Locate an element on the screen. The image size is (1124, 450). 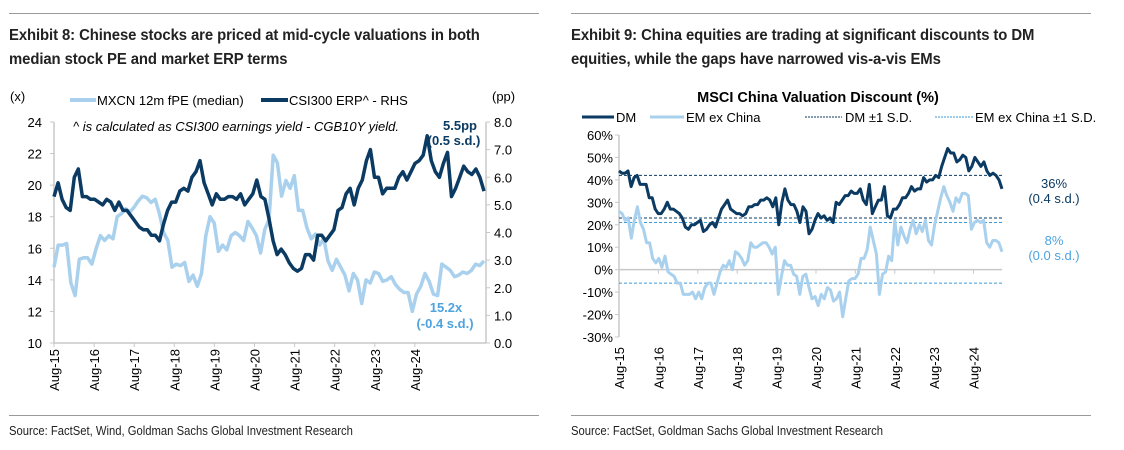
right-y-tick-label: 4.0 is located at coordinates (503, 233).